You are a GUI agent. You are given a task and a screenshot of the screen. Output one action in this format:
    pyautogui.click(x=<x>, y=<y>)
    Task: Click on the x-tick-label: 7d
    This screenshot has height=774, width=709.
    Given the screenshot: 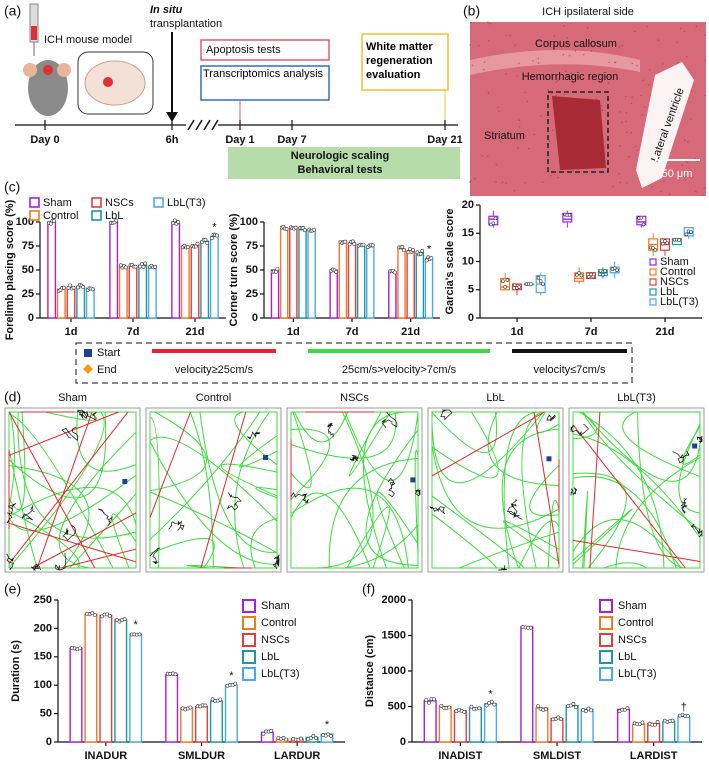 What is the action you would take?
    pyautogui.click(x=133, y=332)
    